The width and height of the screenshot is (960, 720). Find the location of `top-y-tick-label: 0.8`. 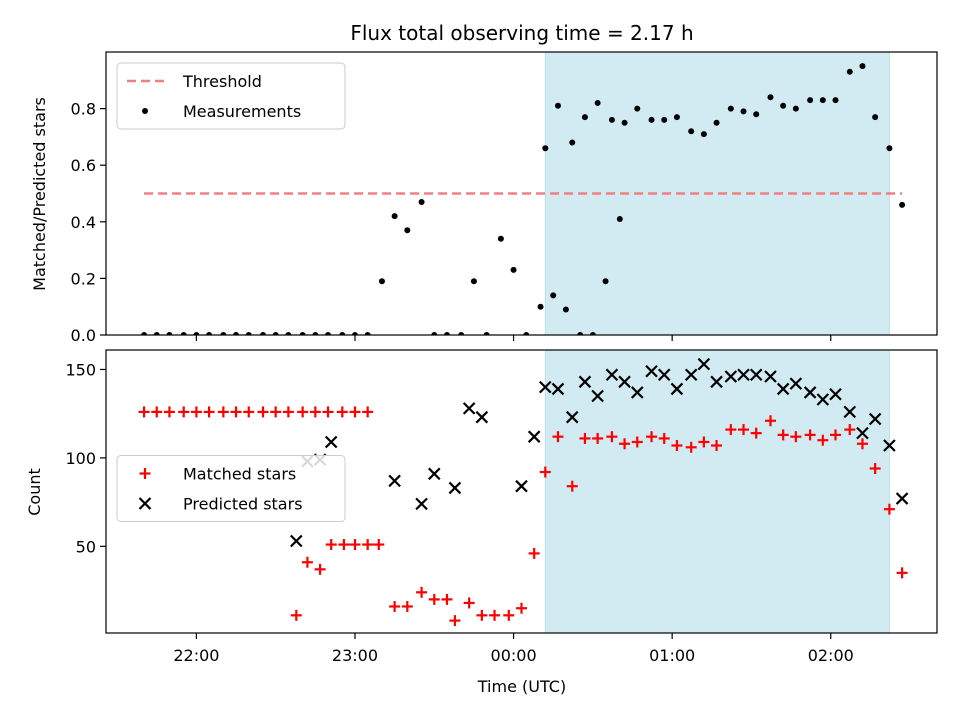

top-y-tick-label: 0.8 is located at coordinates (83, 109).